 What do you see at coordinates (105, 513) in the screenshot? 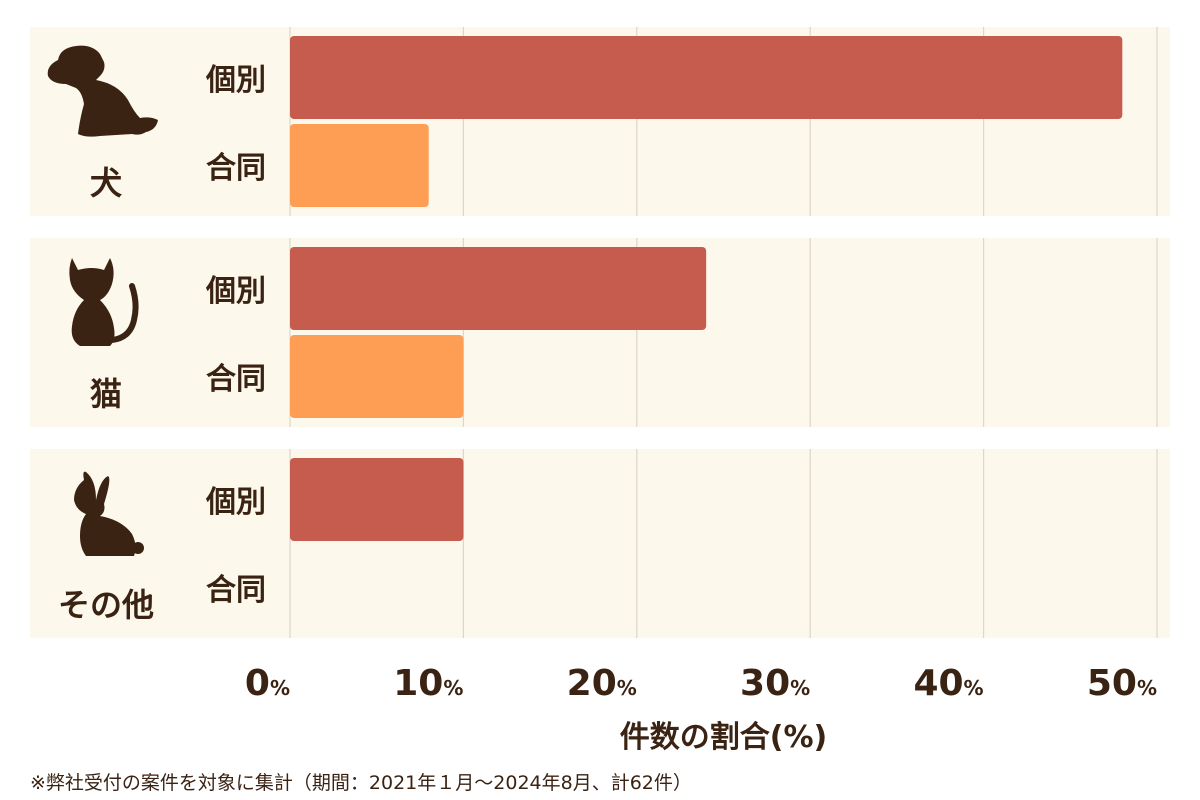
I see `rabbit-body` at bounding box center [105, 513].